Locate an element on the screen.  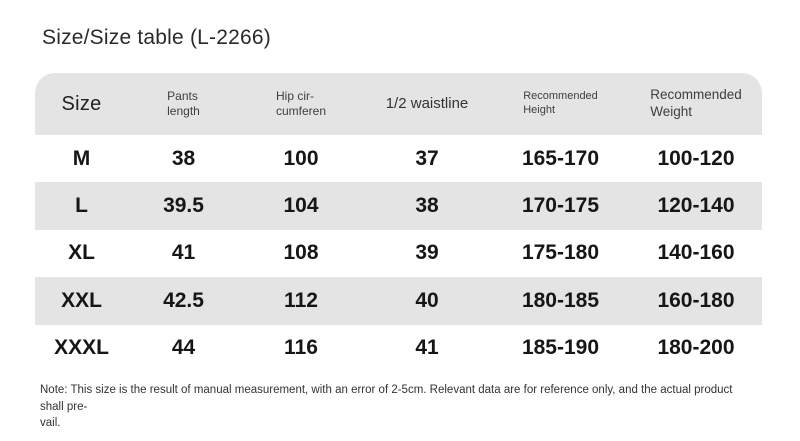
size-value: M is located at coordinates (81, 158).